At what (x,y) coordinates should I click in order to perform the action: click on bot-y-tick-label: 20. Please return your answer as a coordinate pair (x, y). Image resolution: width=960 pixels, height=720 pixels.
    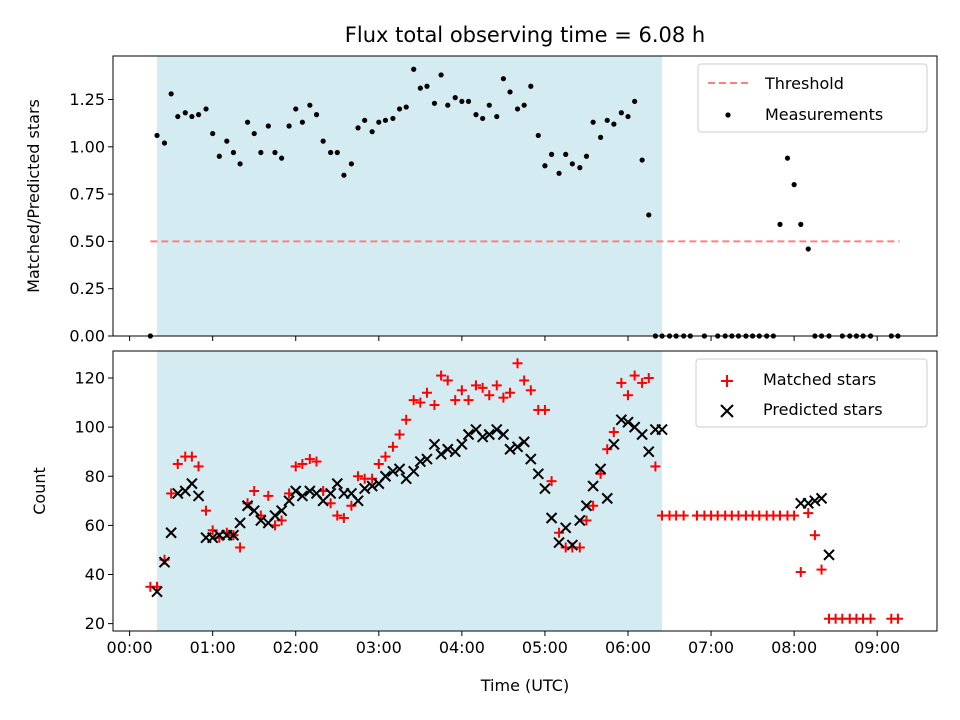
    Looking at the image, I should click on (95, 623).